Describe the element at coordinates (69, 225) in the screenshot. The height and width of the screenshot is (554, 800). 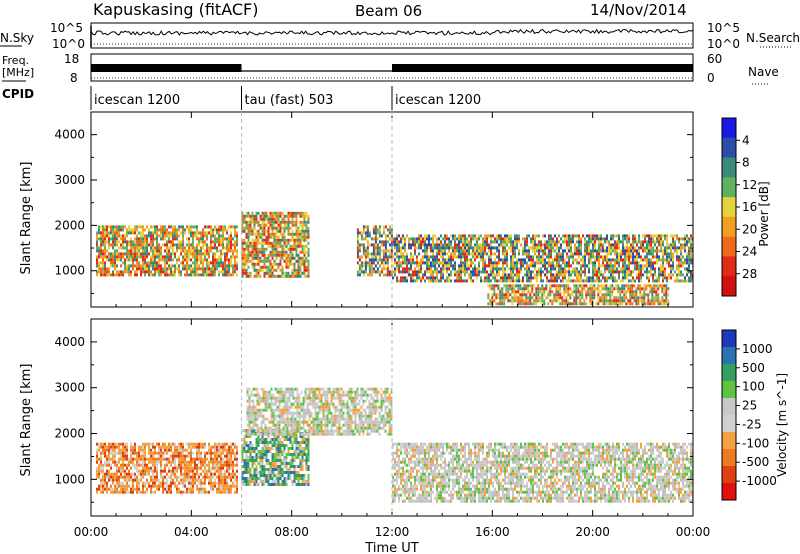
I see `y-tick-label: 2000` at that location.